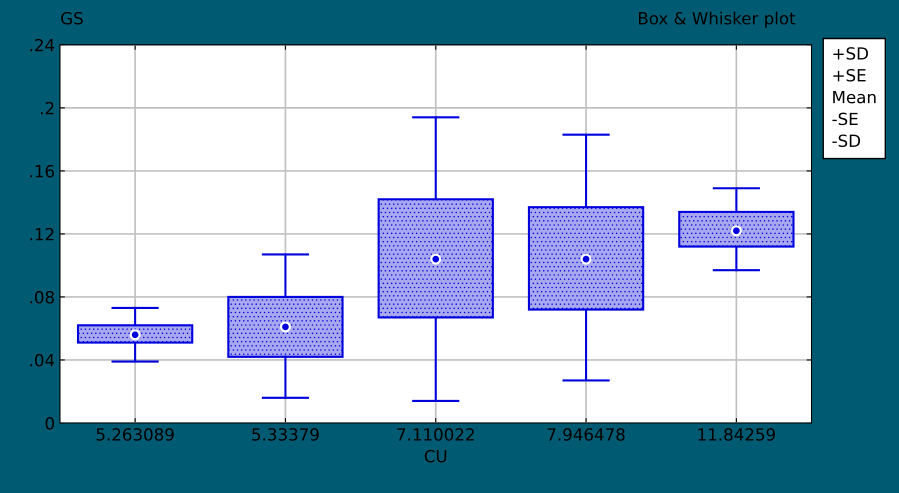 The height and width of the screenshot is (493, 899). What do you see at coordinates (50, 423) in the screenshot?
I see `y-tick-label: 0` at bounding box center [50, 423].